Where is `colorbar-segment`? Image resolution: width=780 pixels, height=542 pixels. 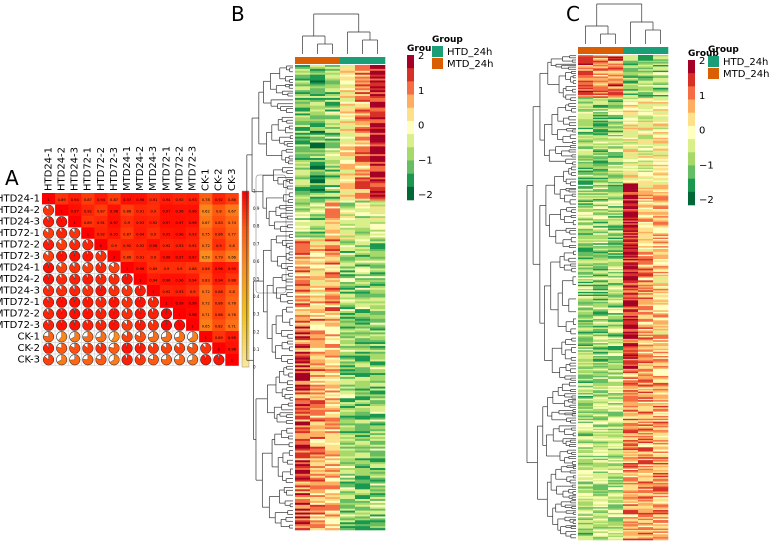 colorbar-segment is located at coordinates (245, 365).